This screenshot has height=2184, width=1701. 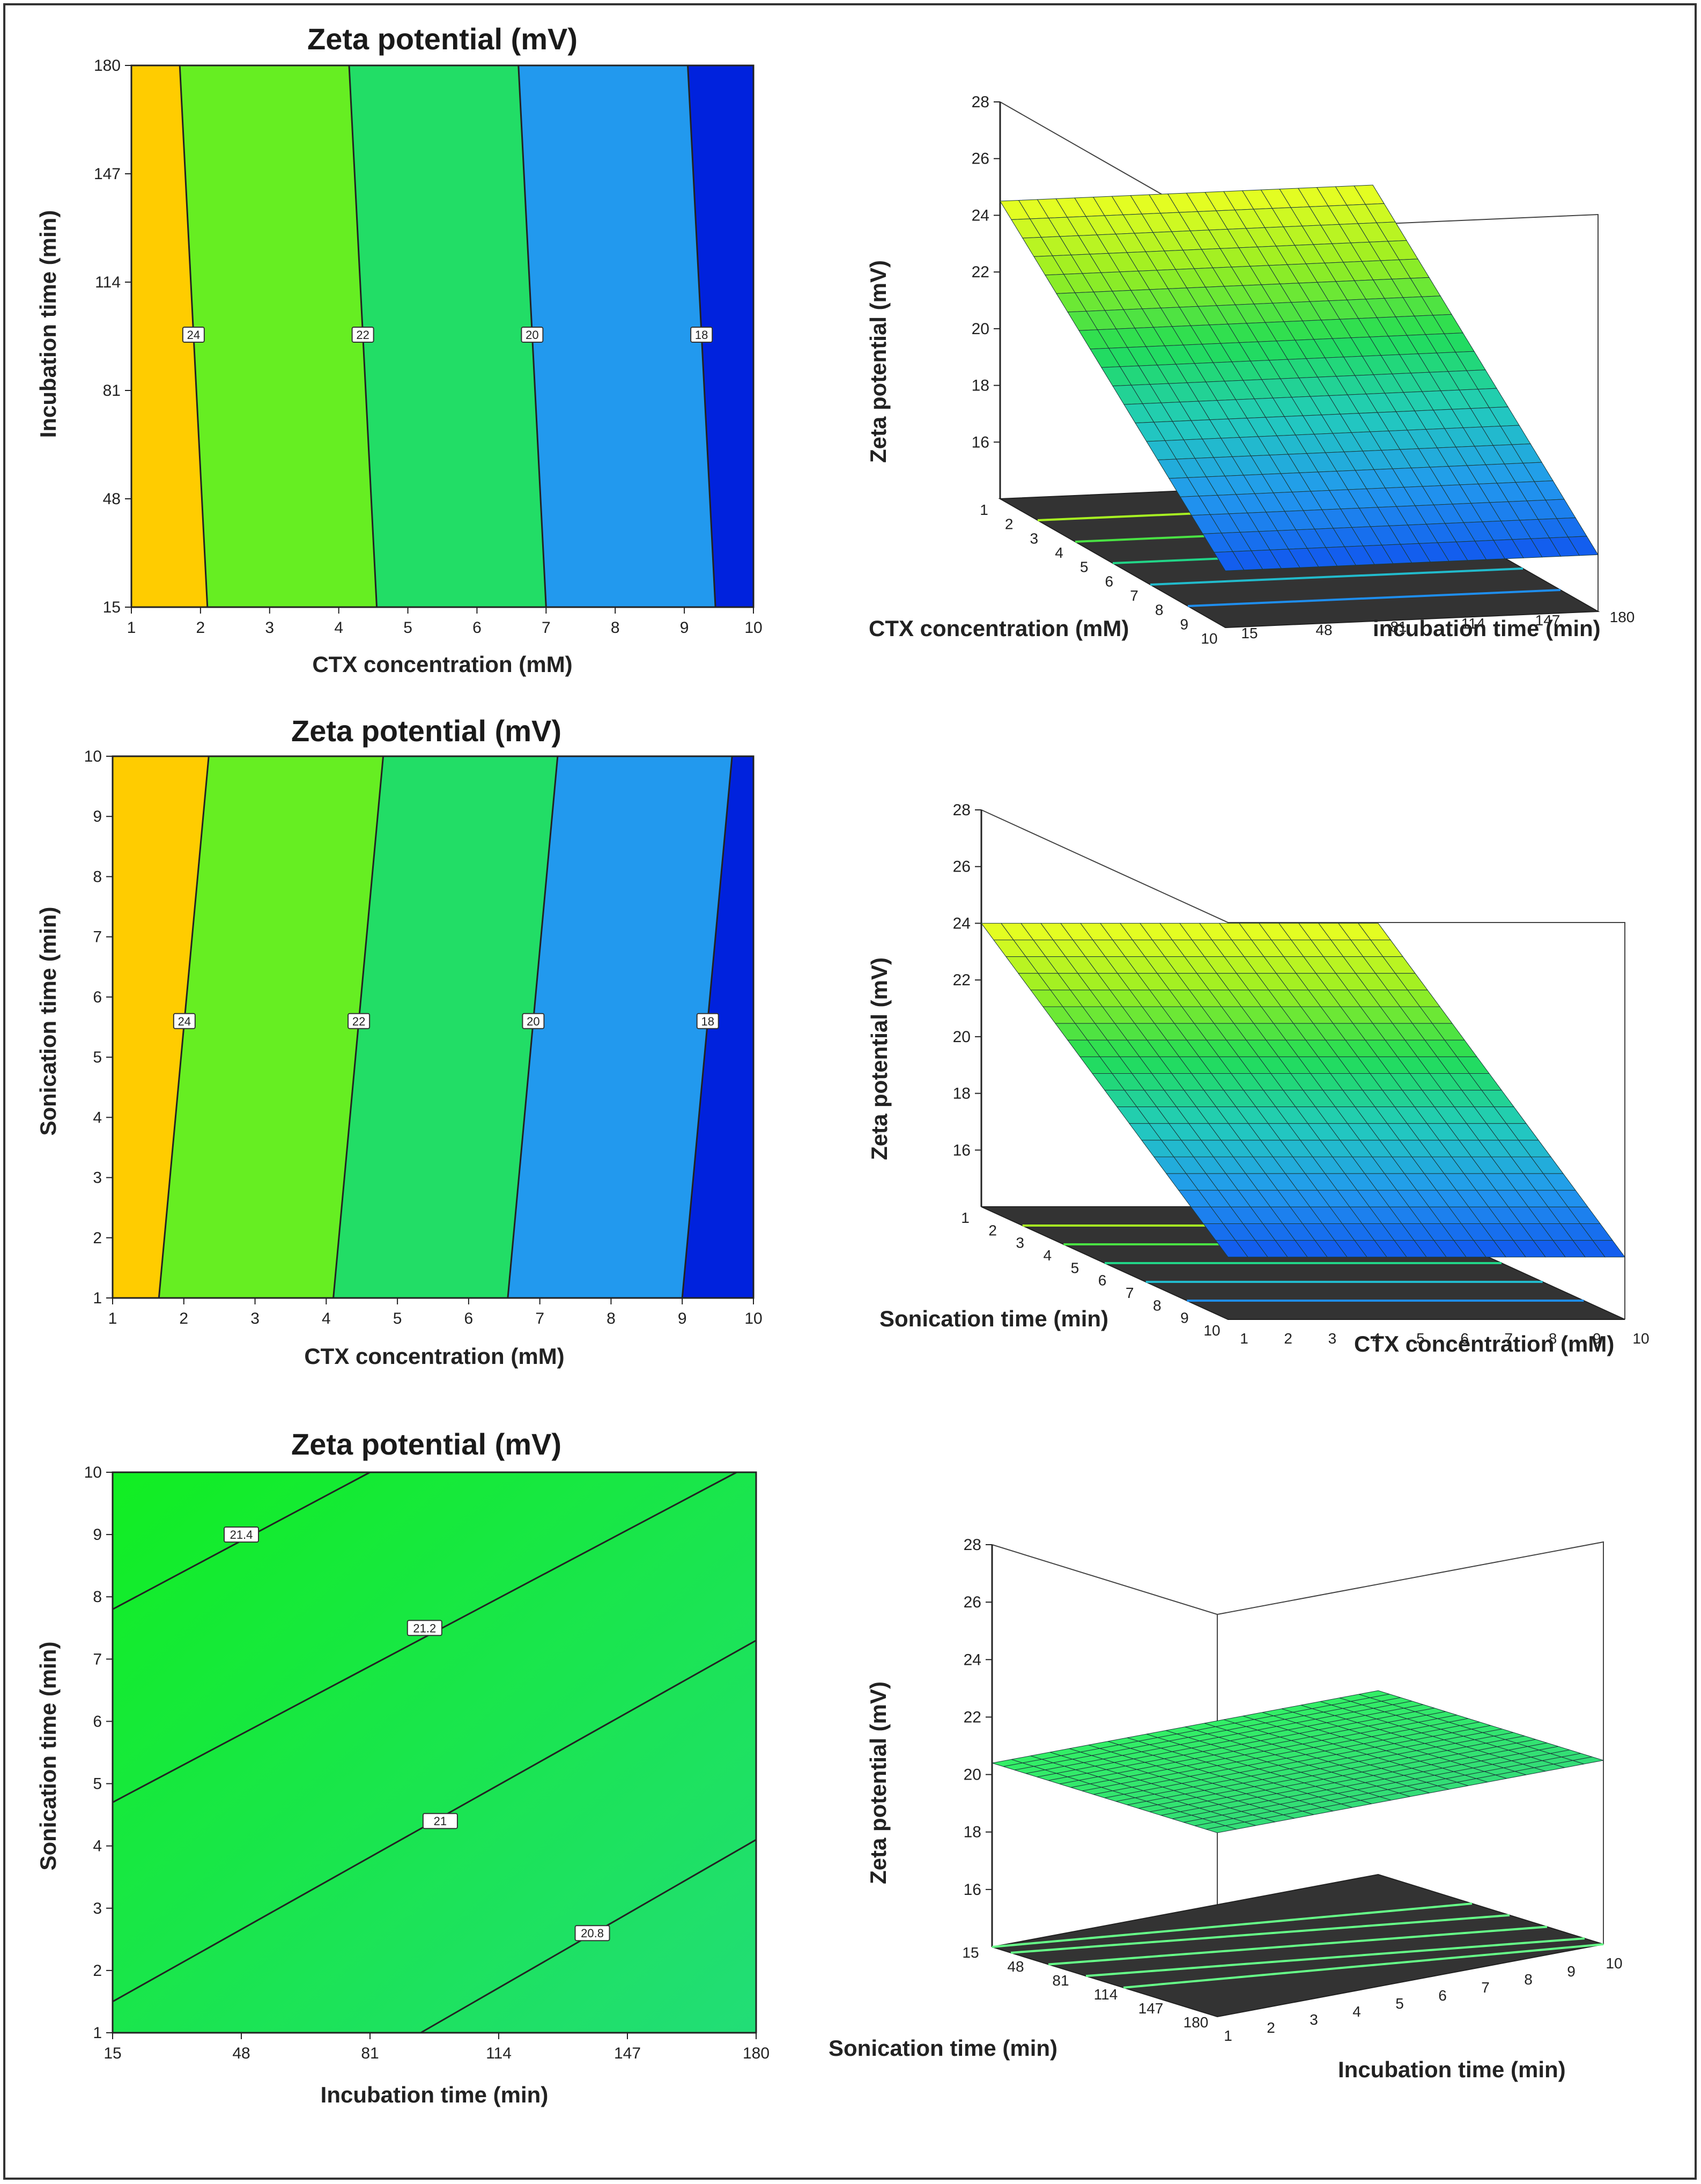 What do you see at coordinates (962, 1094) in the screenshot?
I see `z-tick-label: 18` at bounding box center [962, 1094].